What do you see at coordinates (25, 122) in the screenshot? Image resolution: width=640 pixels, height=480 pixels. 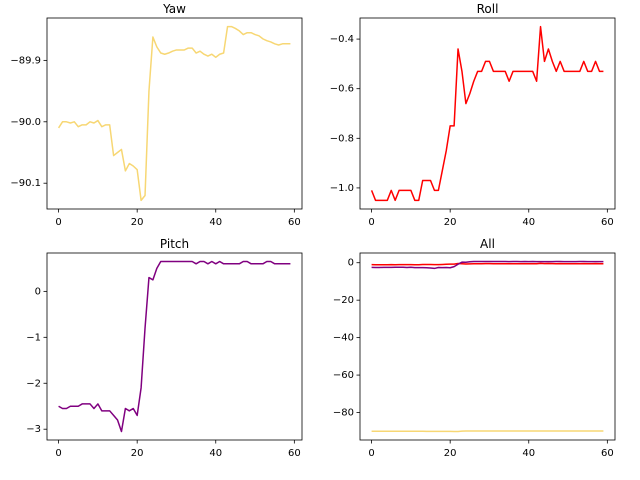 I see `y-tick-label: −90.0` at bounding box center [25, 122].